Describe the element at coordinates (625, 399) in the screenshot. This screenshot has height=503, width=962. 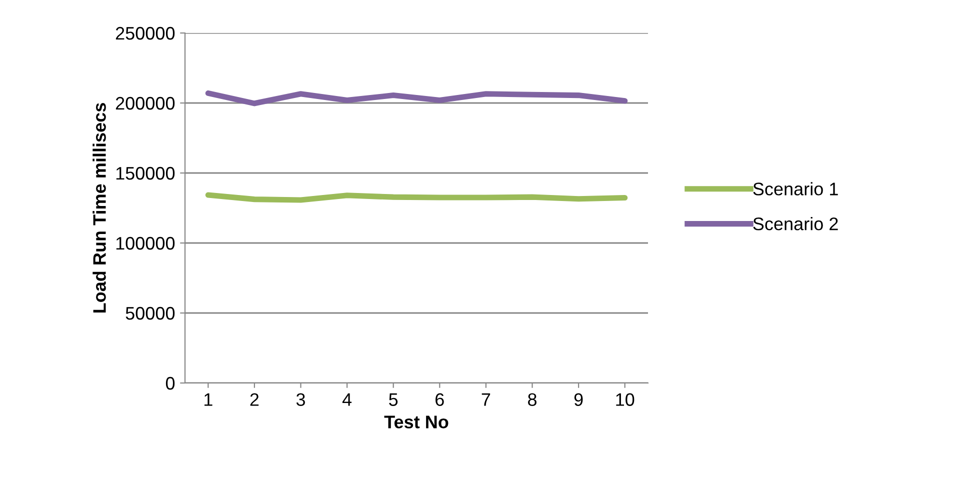
I see `x-tick-label: 10` at that location.